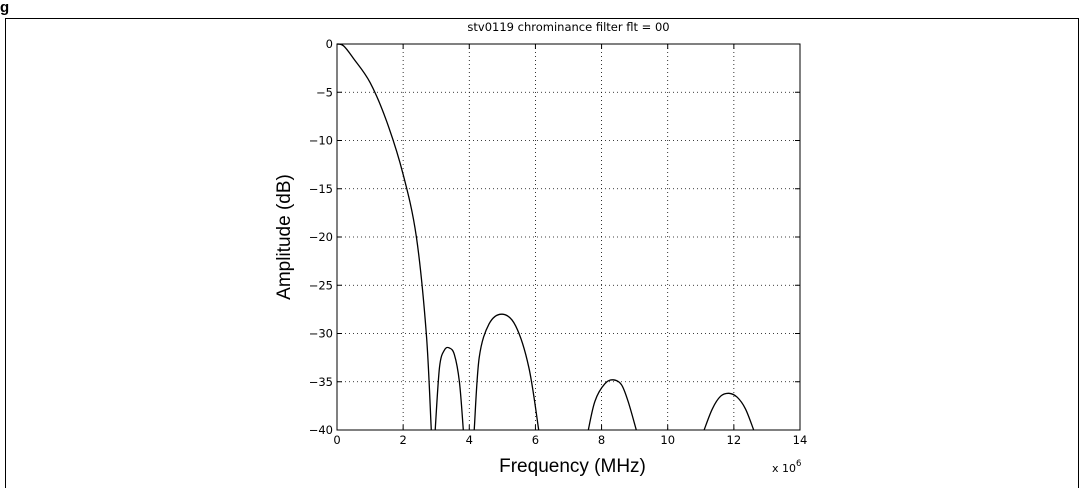 Image resolution: width=1080 pixels, height=488 pixels. What do you see at coordinates (321, 382) in the screenshot?
I see `y-tick-label: −35` at bounding box center [321, 382].